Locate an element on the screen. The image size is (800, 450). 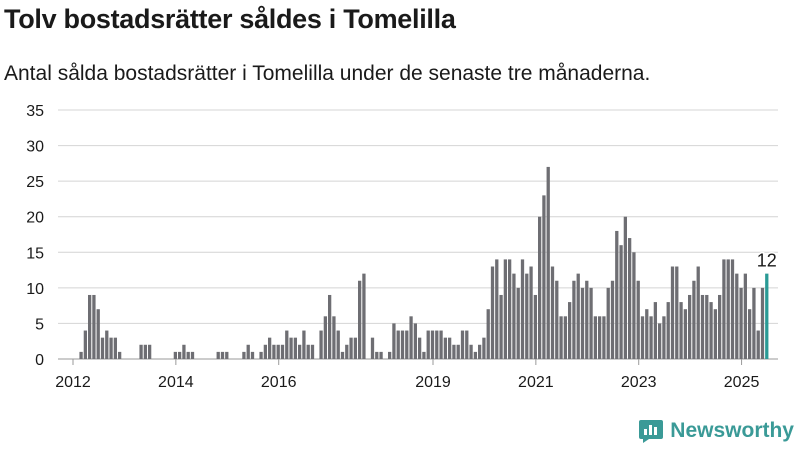
newsworthy-logo-icon is located at coordinates (651, 431).